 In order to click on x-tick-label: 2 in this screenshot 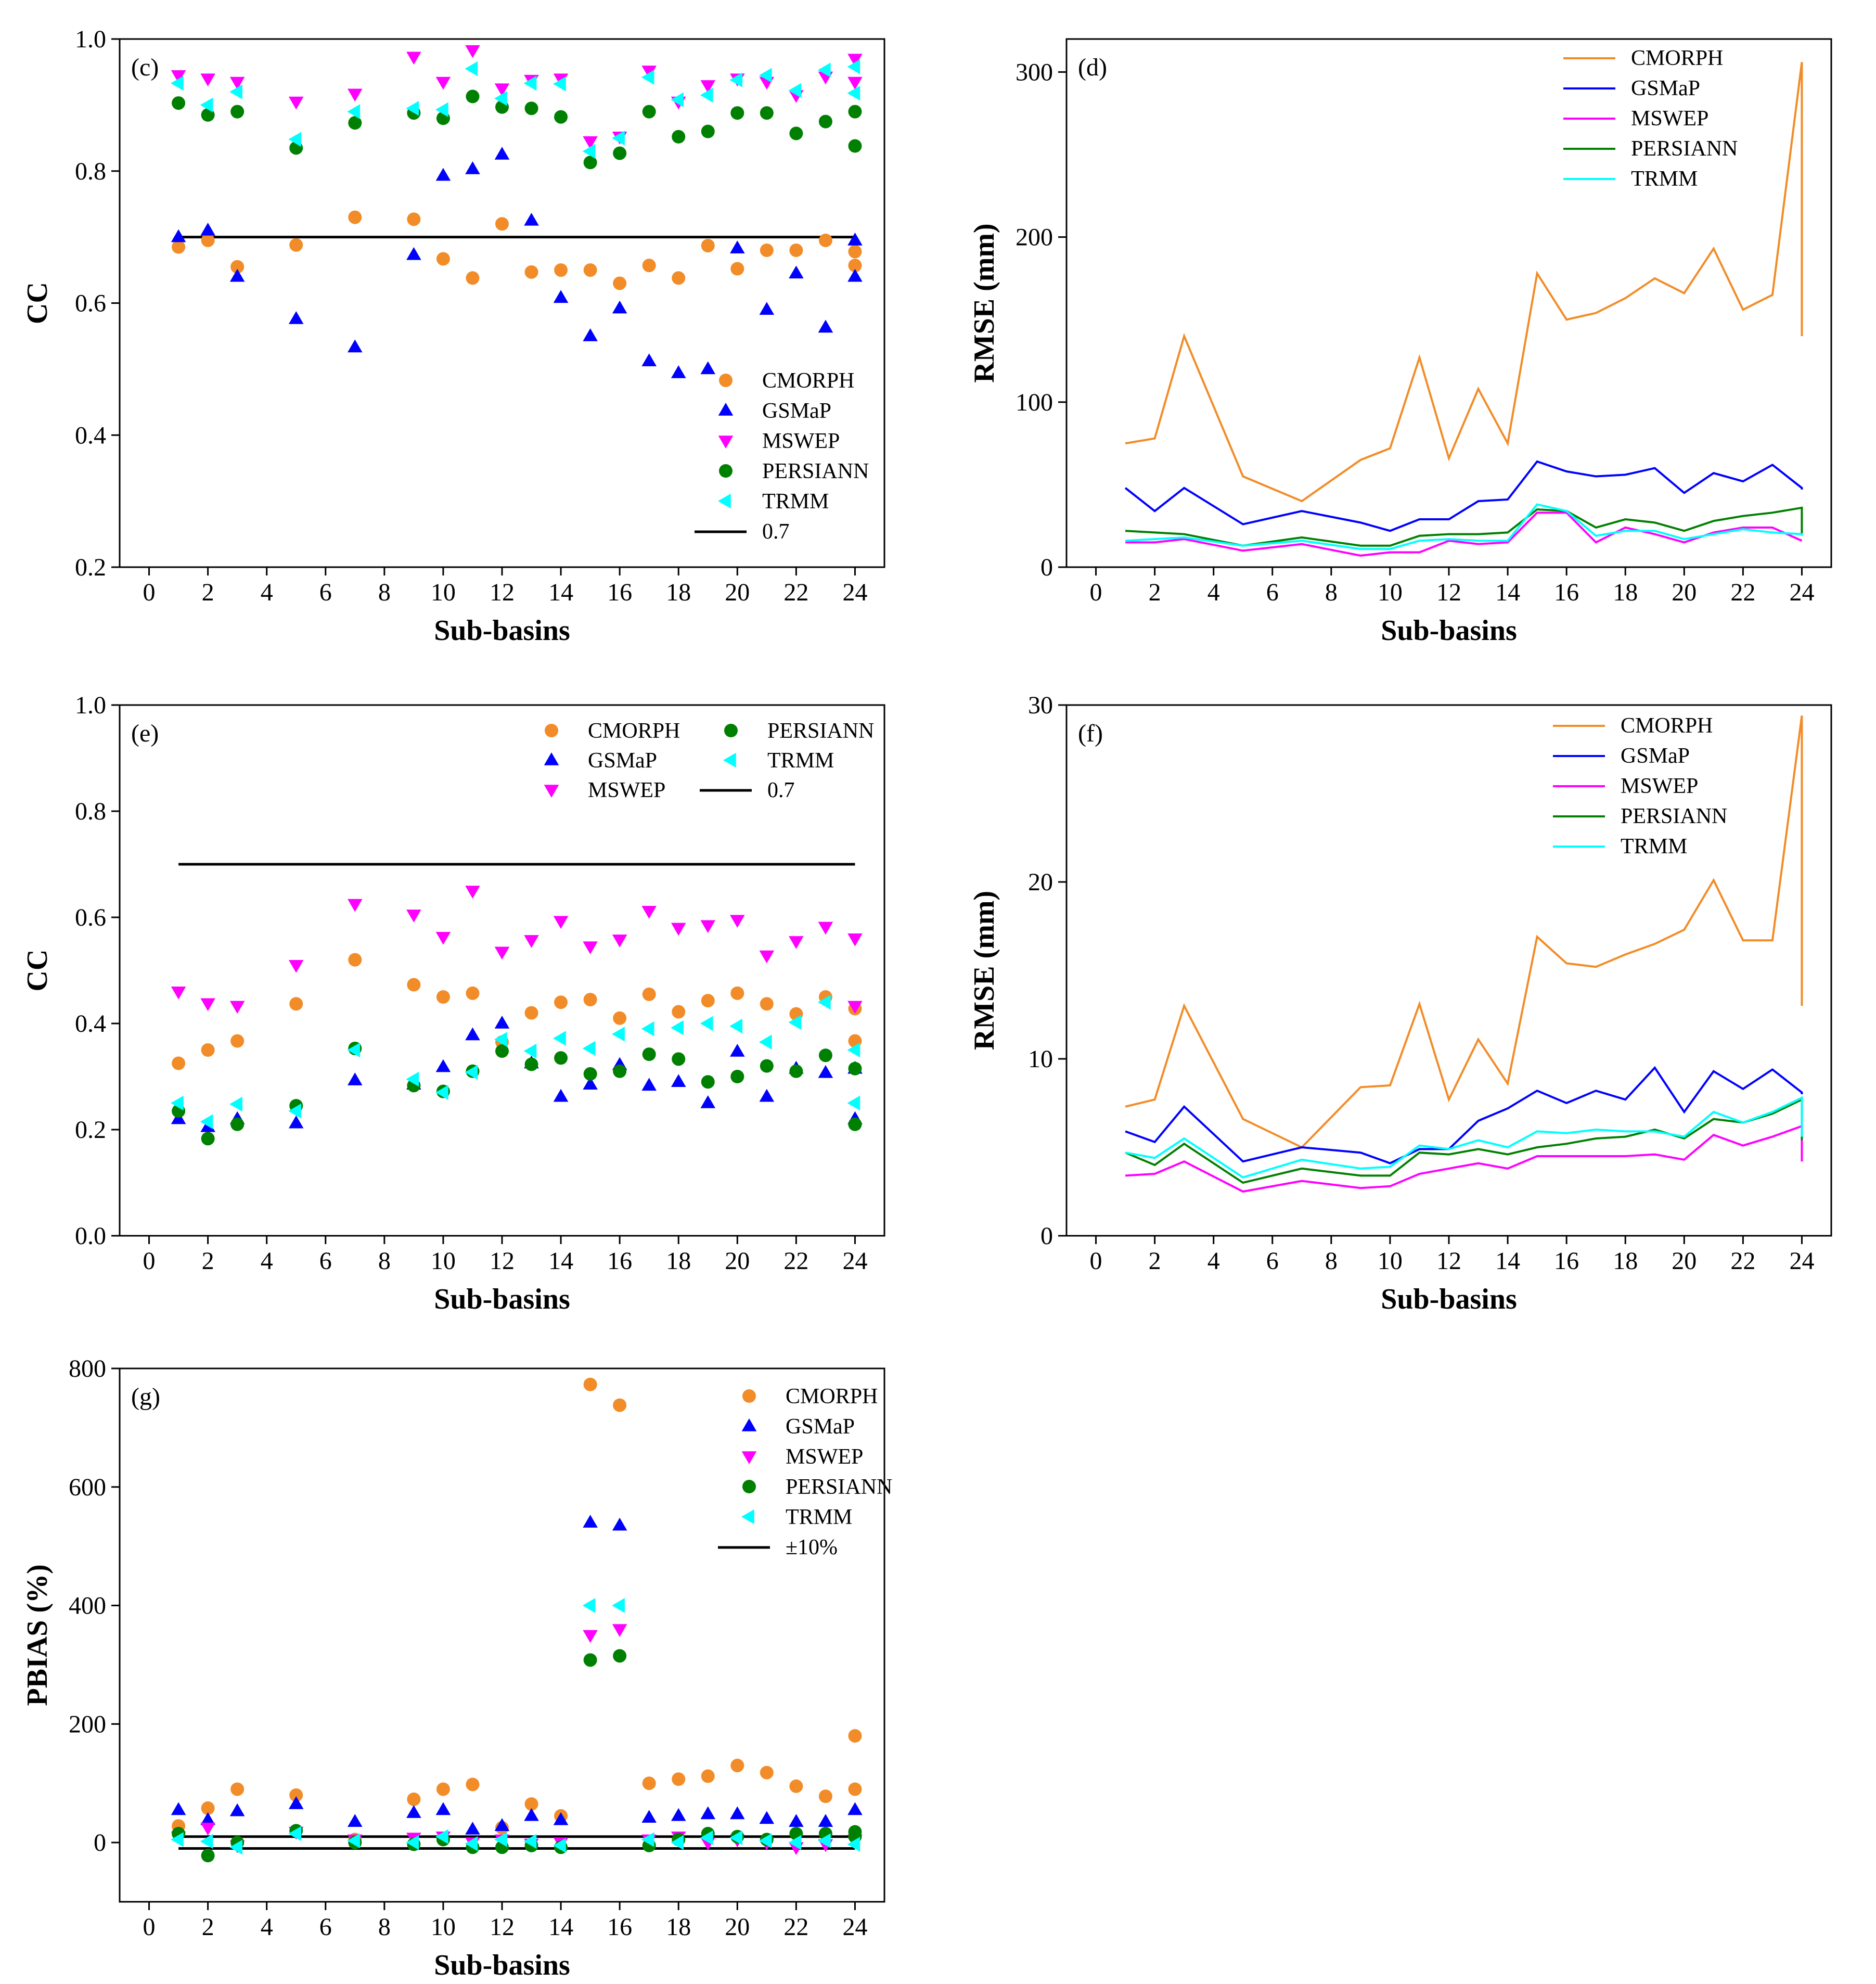, I will do `click(1155, 593)`.